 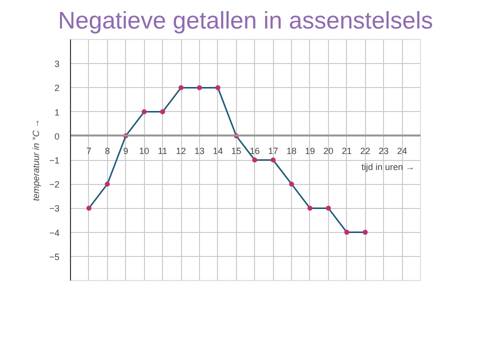 I want to click on x-tick-label: 7, so click(x=89, y=151).